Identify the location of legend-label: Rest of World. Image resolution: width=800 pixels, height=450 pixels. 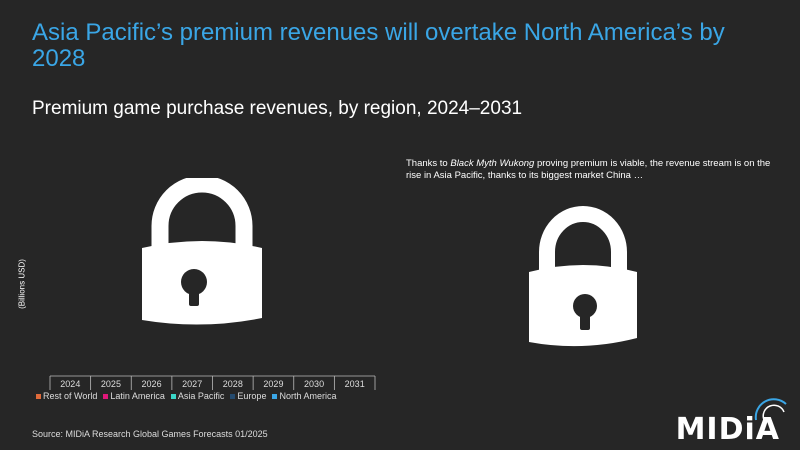
(70, 396).